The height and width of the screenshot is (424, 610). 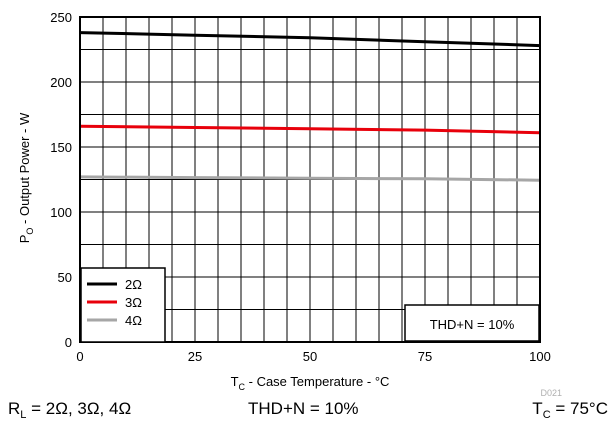 What do you see at coordinates (310, 129) in the screenshot?
I see `series-line-3Ω` at bounding box center [310, 129].